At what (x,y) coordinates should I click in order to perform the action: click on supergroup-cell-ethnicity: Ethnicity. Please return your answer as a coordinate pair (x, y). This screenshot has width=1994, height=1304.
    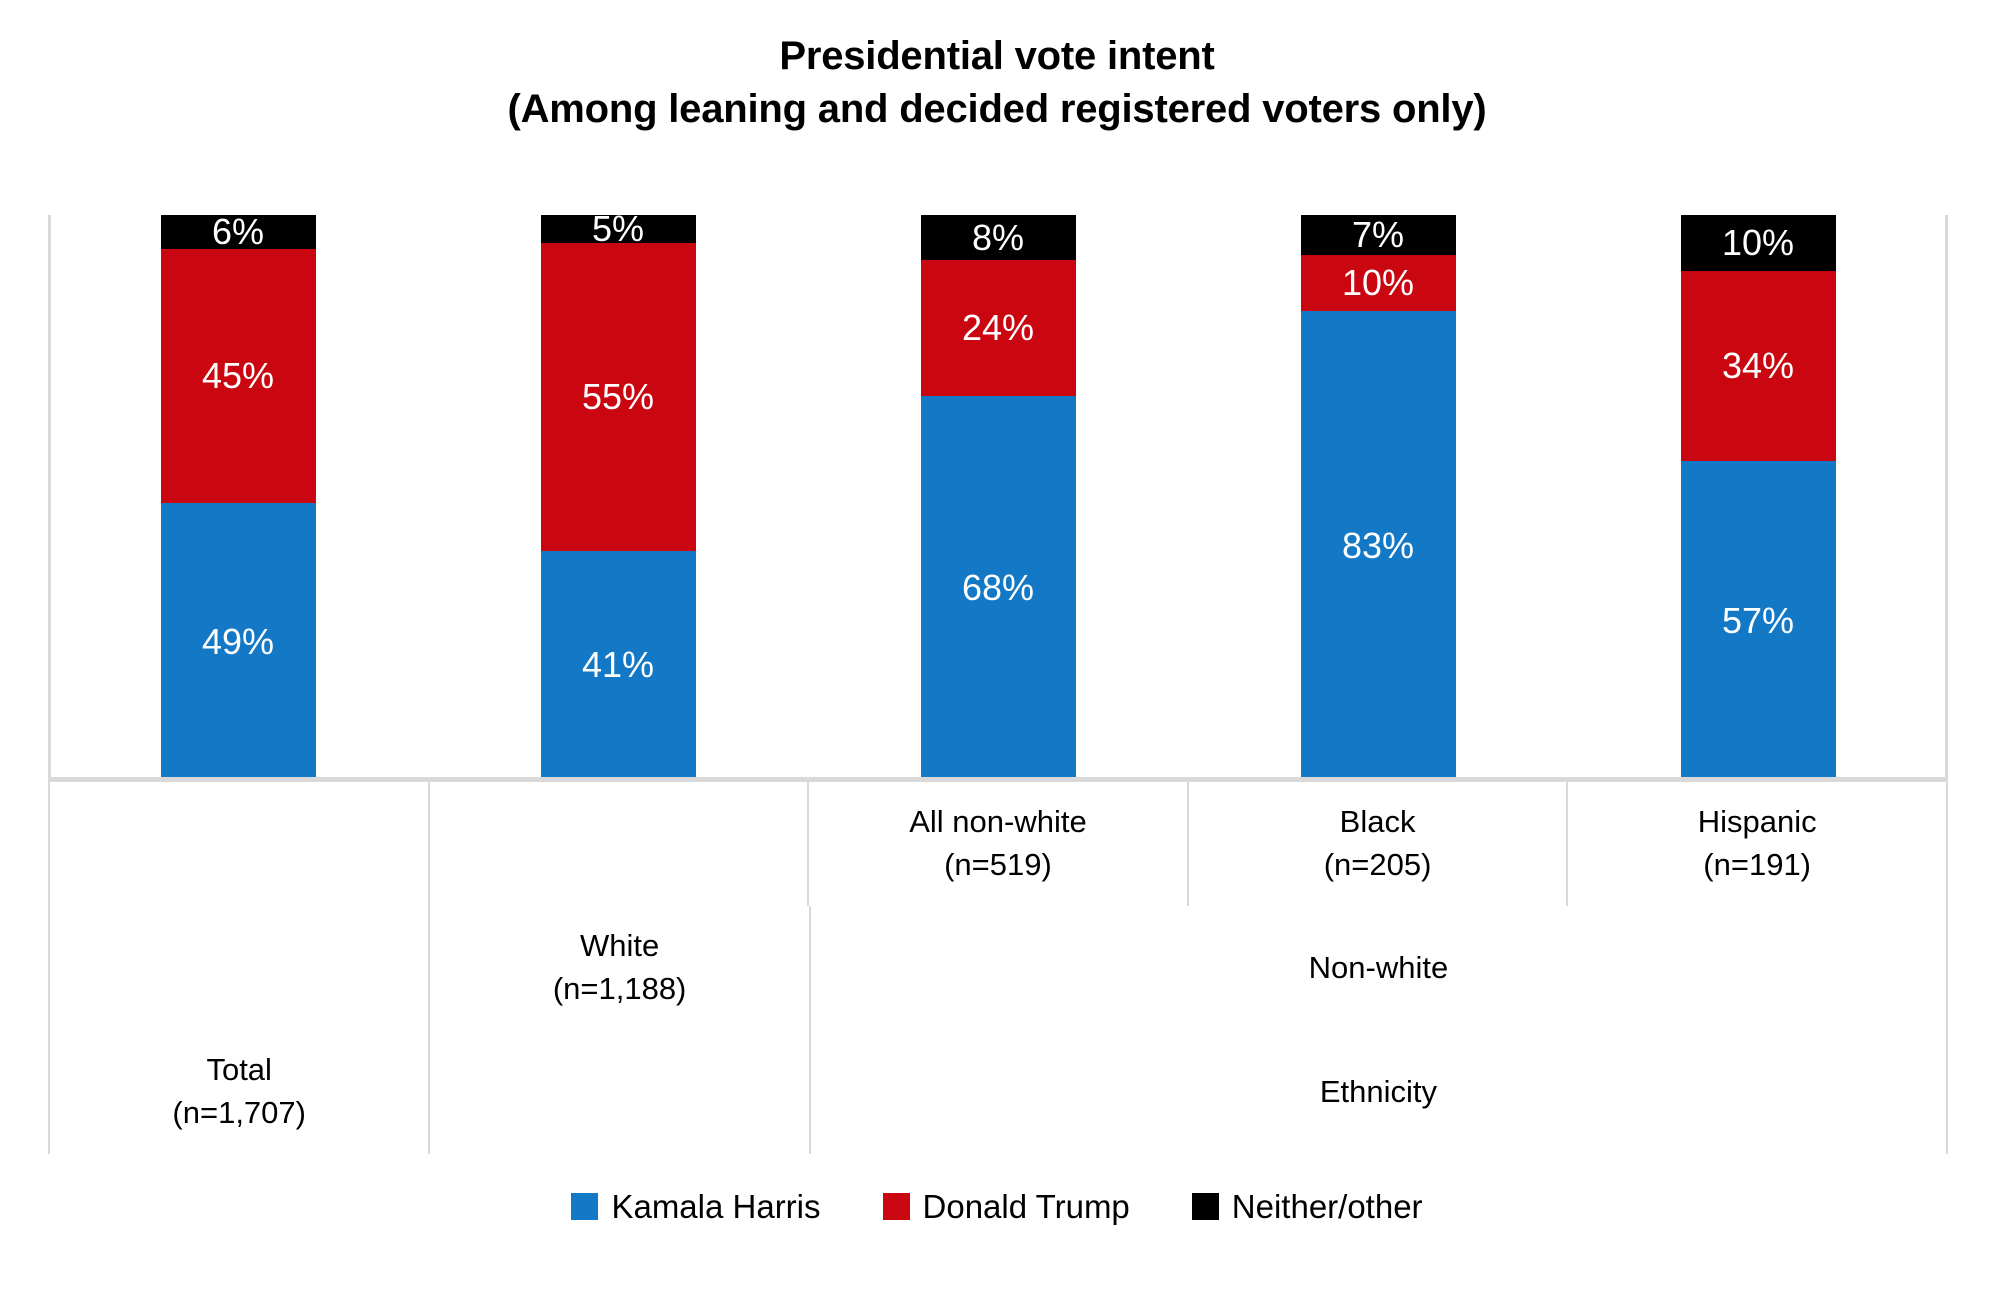
    Looking at the image, I should click on (1378, 1092).